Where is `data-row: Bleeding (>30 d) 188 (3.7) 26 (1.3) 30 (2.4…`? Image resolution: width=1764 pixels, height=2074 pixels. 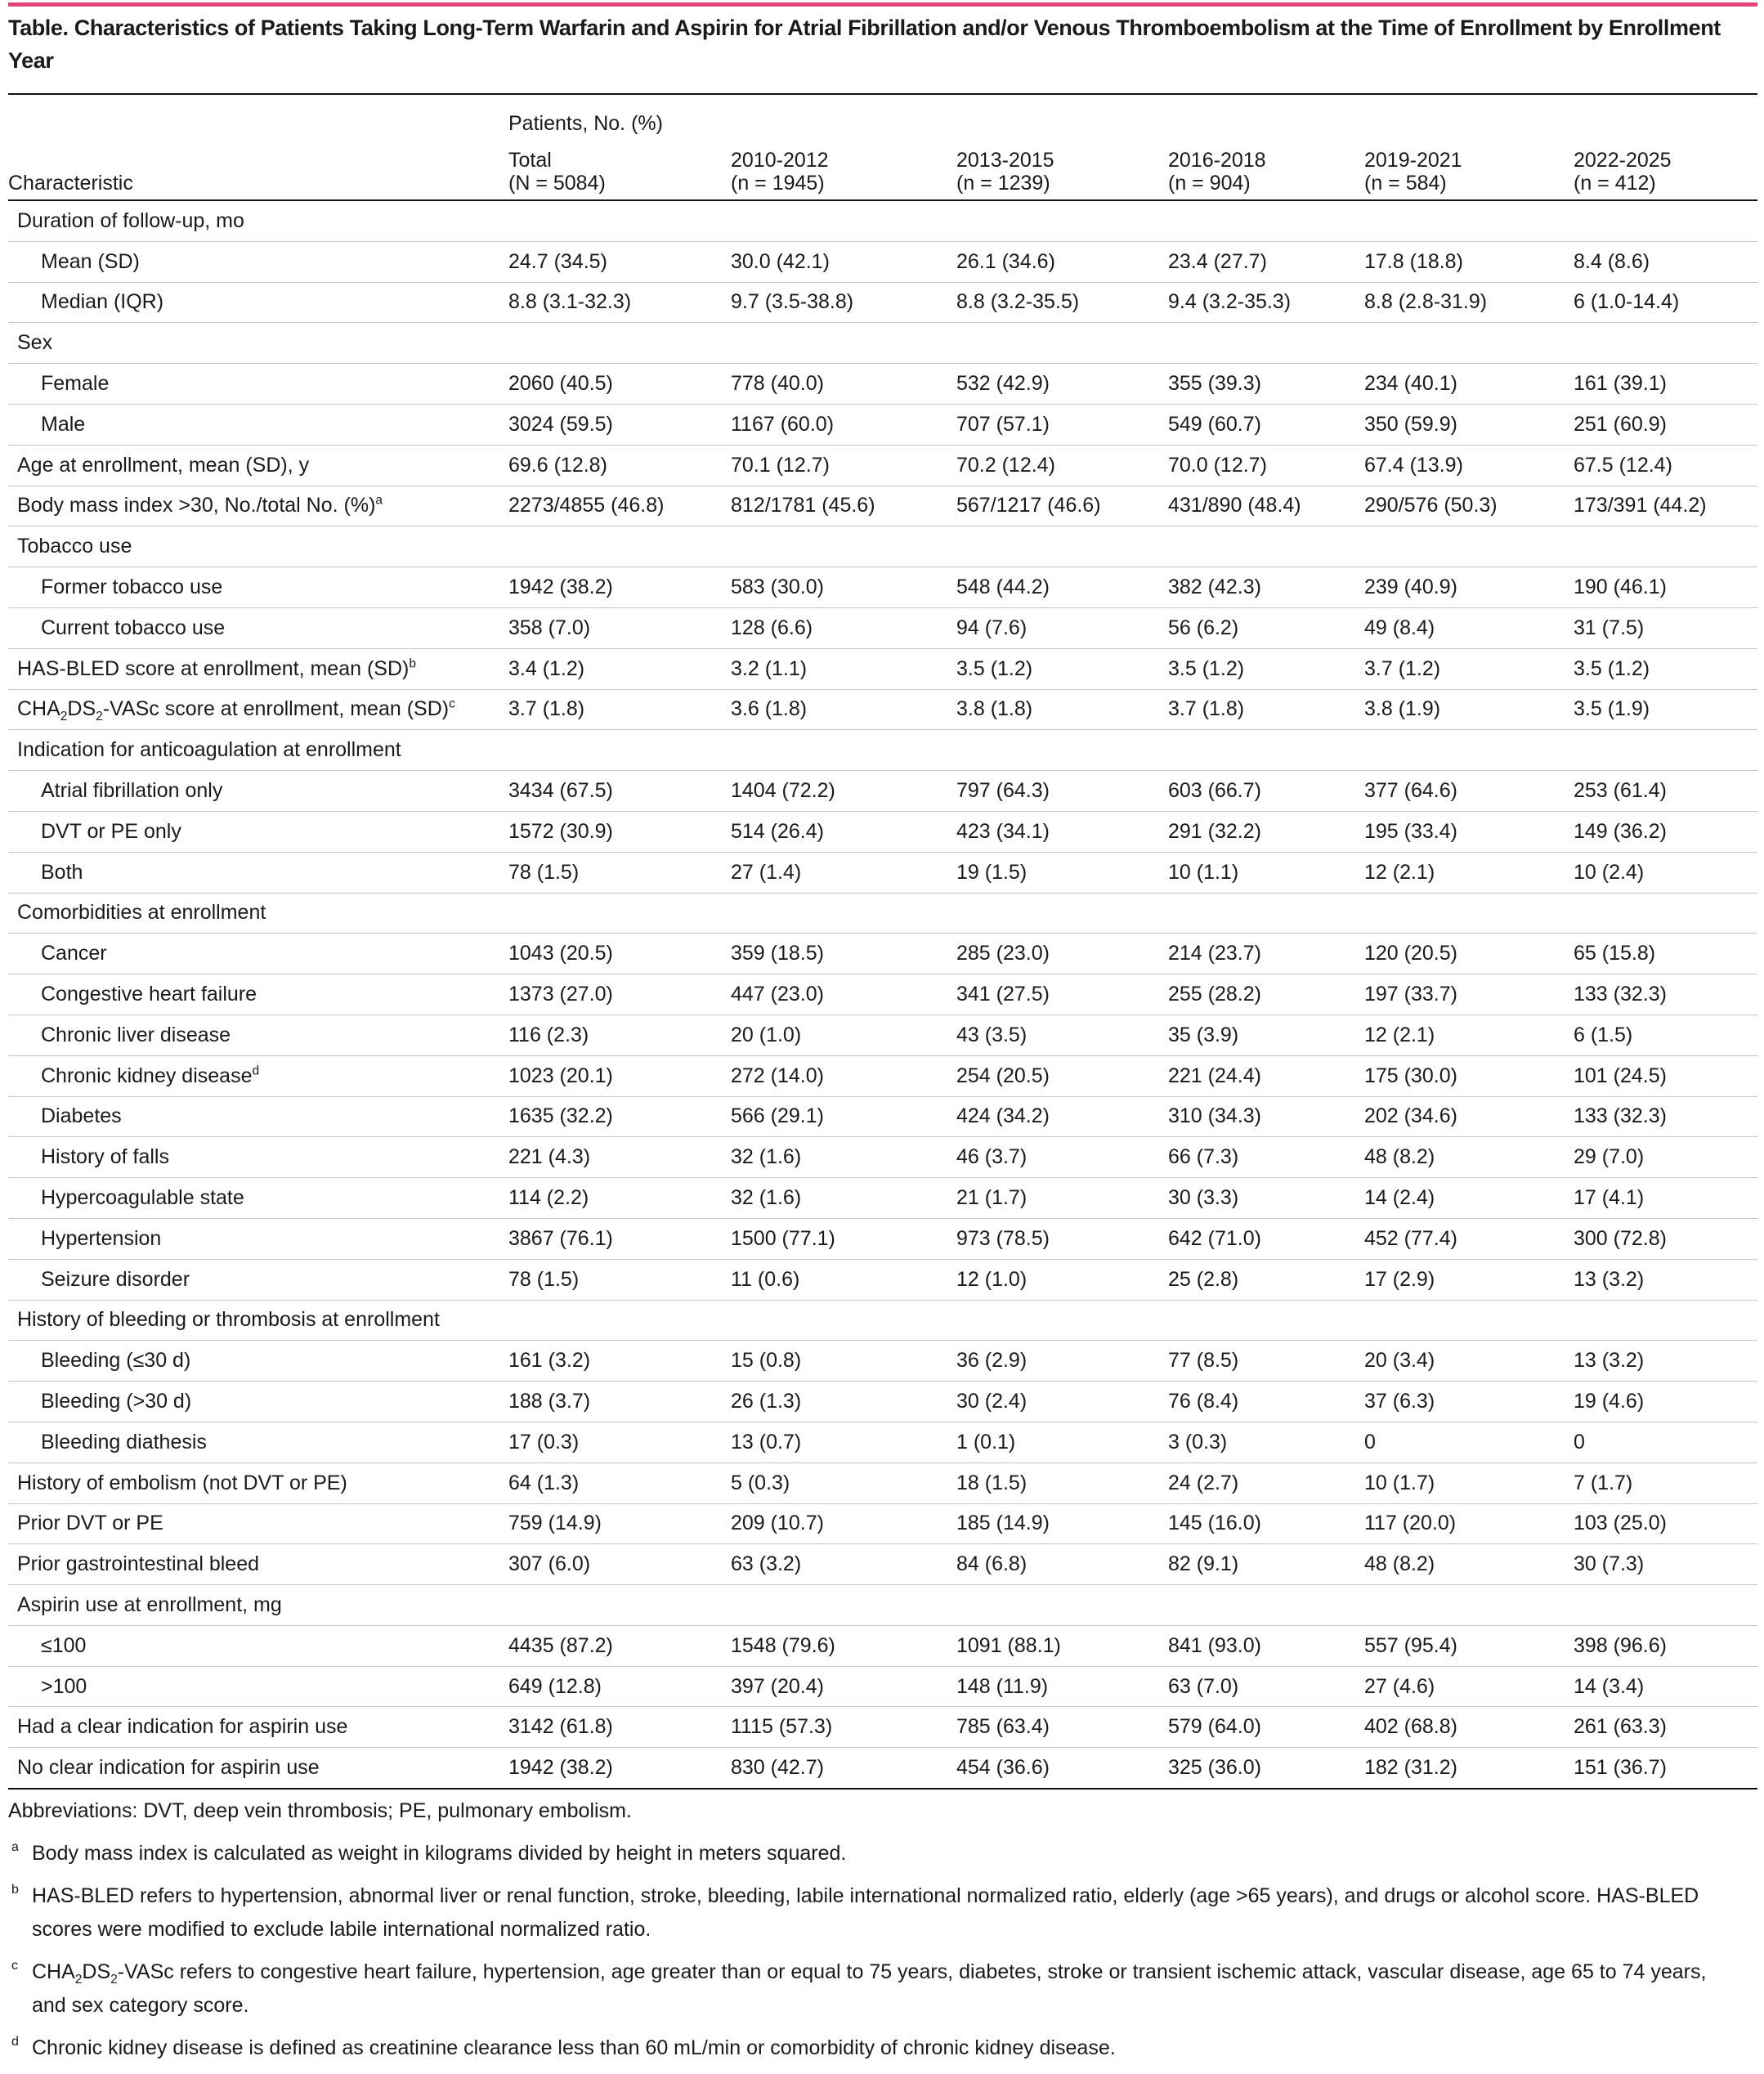
data-row: Bleeding (>30 d) 188 (3.7) 26 (1.3) 30 (2.4… is located at coordinates (883, 1401).